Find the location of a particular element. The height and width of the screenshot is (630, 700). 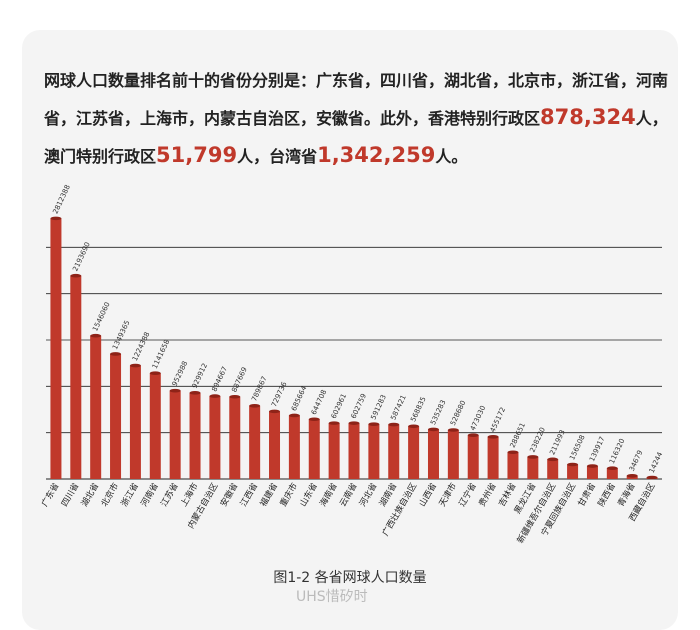

value-label: 1141658 is located at coordinates (161, 354).